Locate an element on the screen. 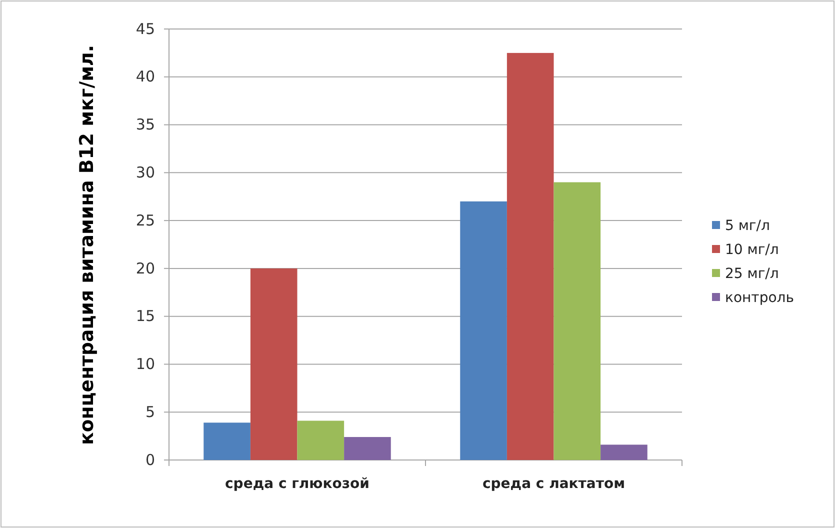  y-axis-title: концентрация витамина В12 мкг/мл. is located at coordinates (87, 243).